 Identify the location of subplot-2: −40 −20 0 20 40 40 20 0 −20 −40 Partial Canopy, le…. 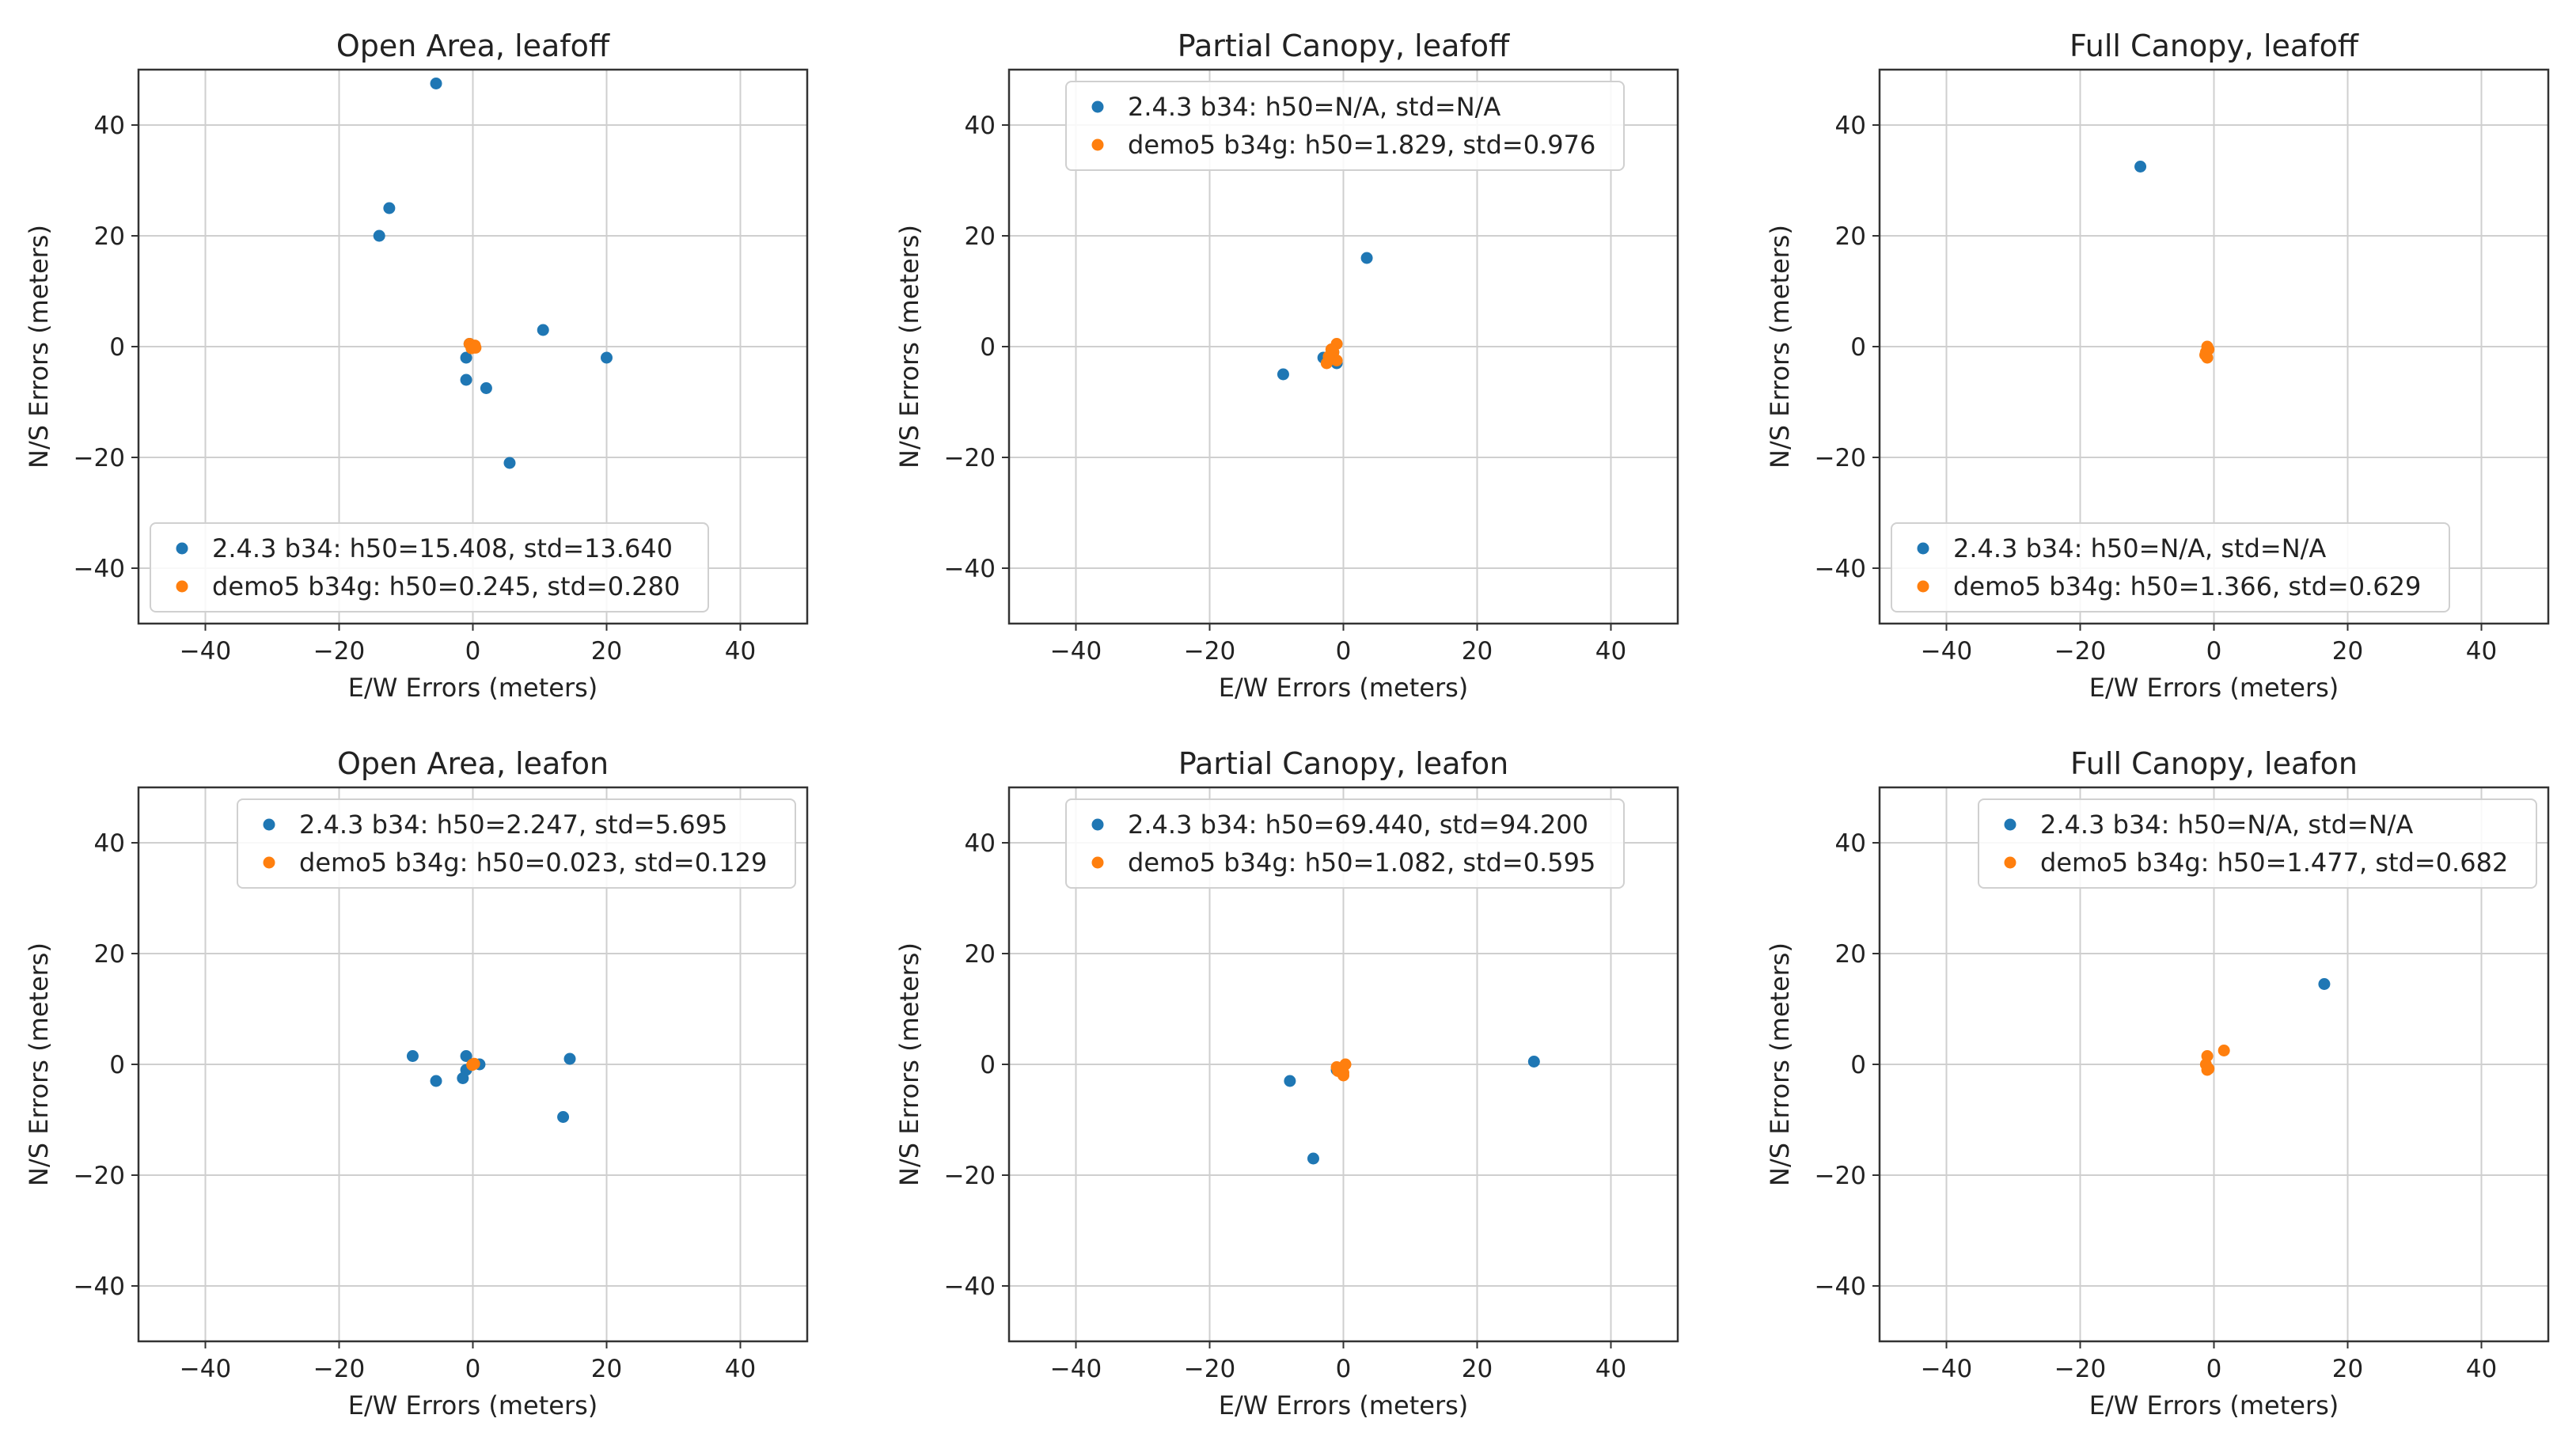
(1286, 365).